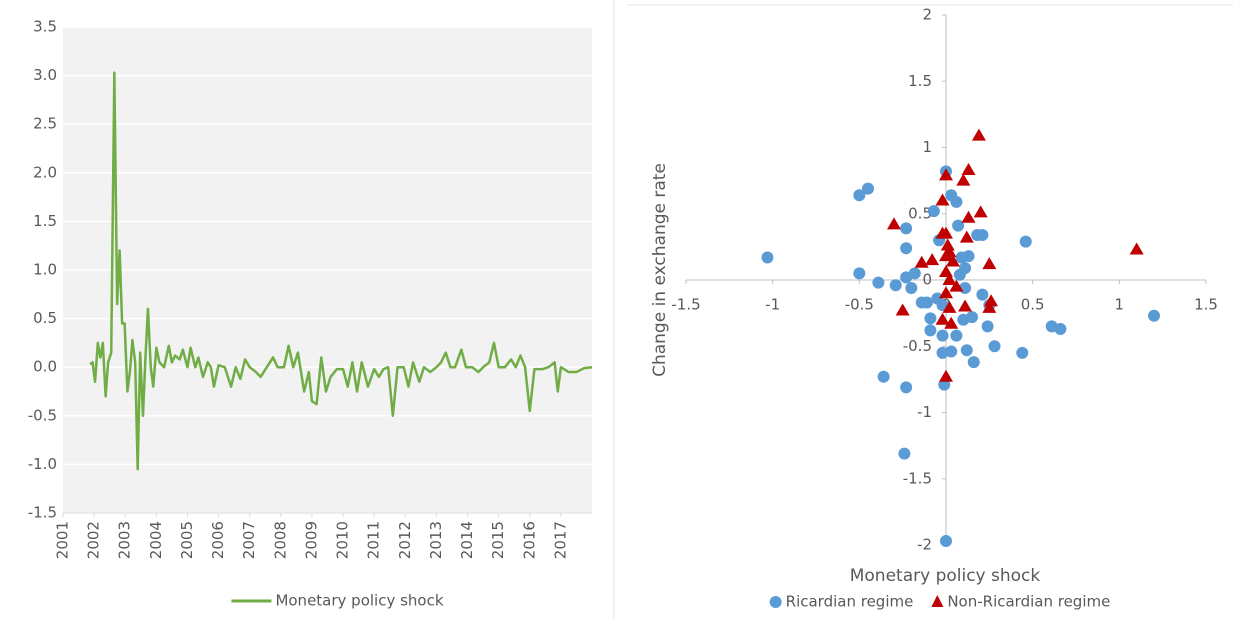  What do you see at coordinates (1120, 305) in the screenshot?
I see `x-tick-label: 1` at bounding box center [1120, 305].